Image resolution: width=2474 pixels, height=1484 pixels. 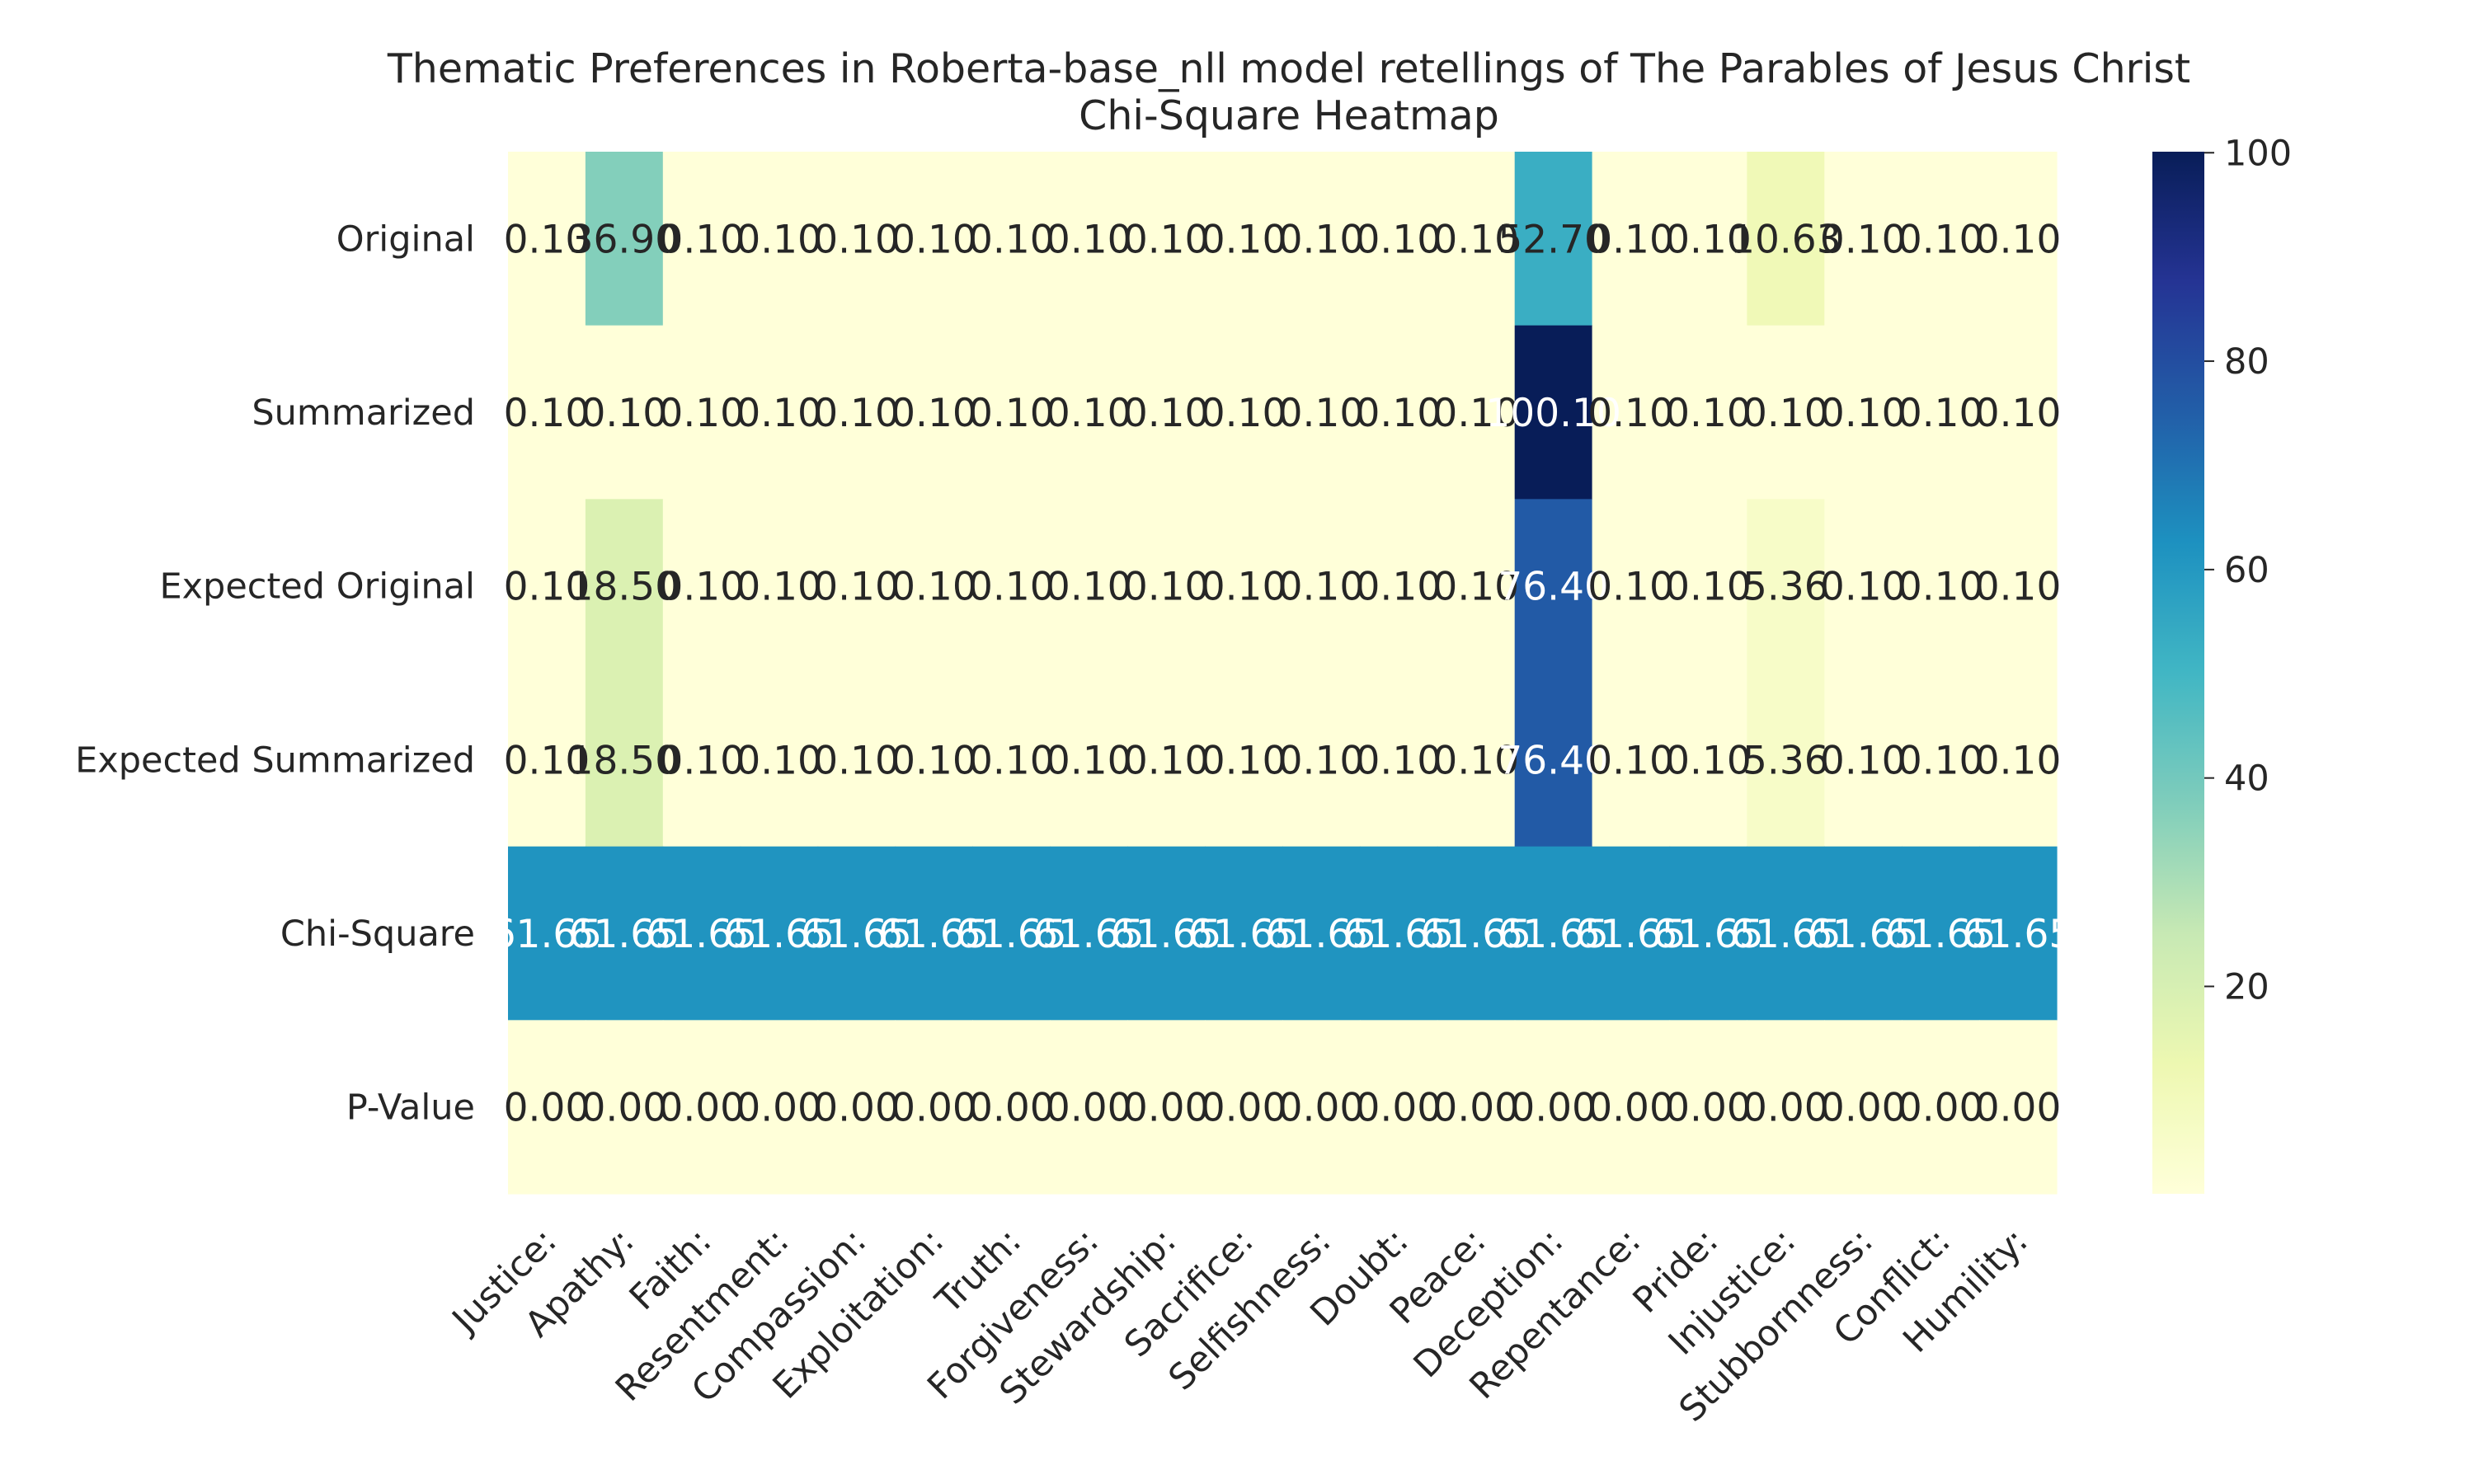 What do you see at coordinates (2222, 663) in the screenshot?
I see `colorbar: 20 40 60 80 100` at bounding box center [2222, 663].